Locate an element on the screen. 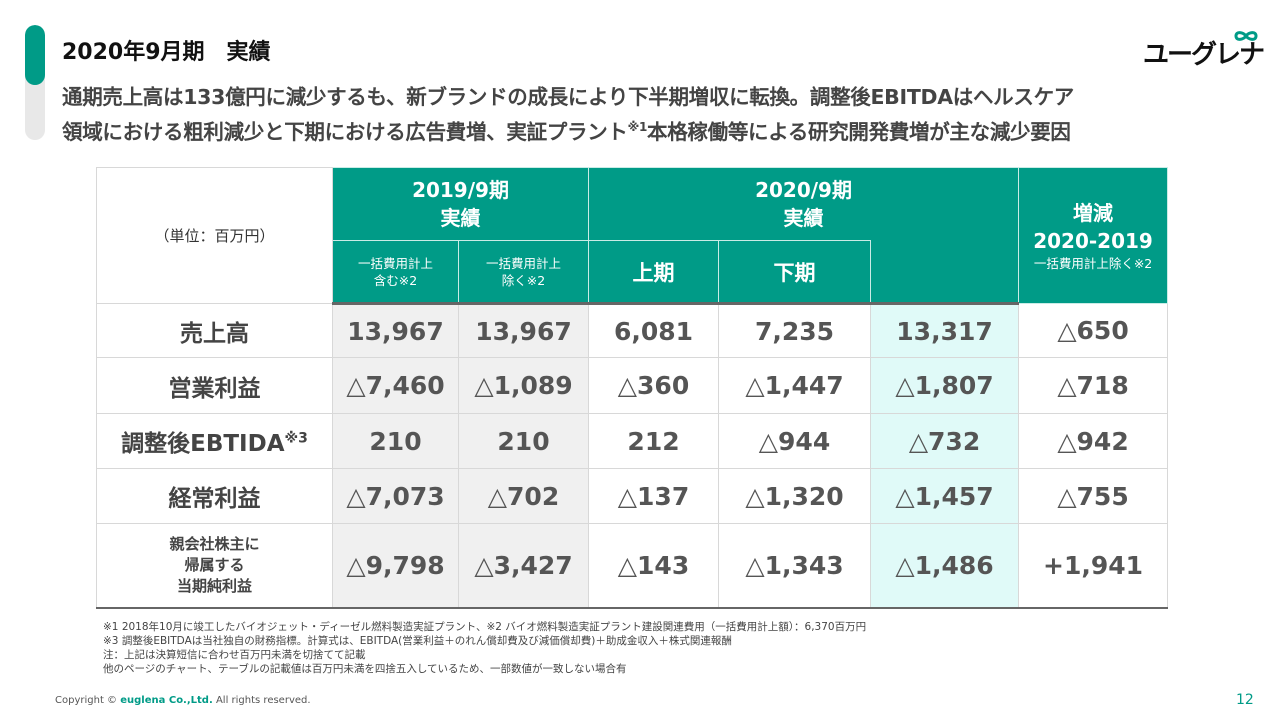  value-cell: △9,798 is located at coordinates (395, 566).